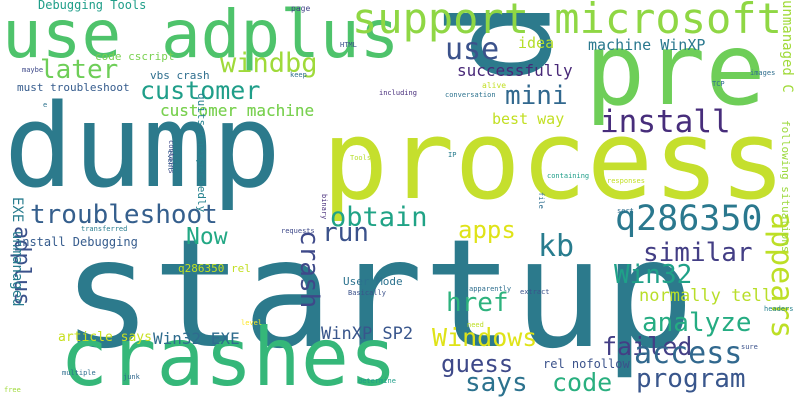 This screenshot has height=400, width=800. I want to click on word-code: code, so click(582, 382).